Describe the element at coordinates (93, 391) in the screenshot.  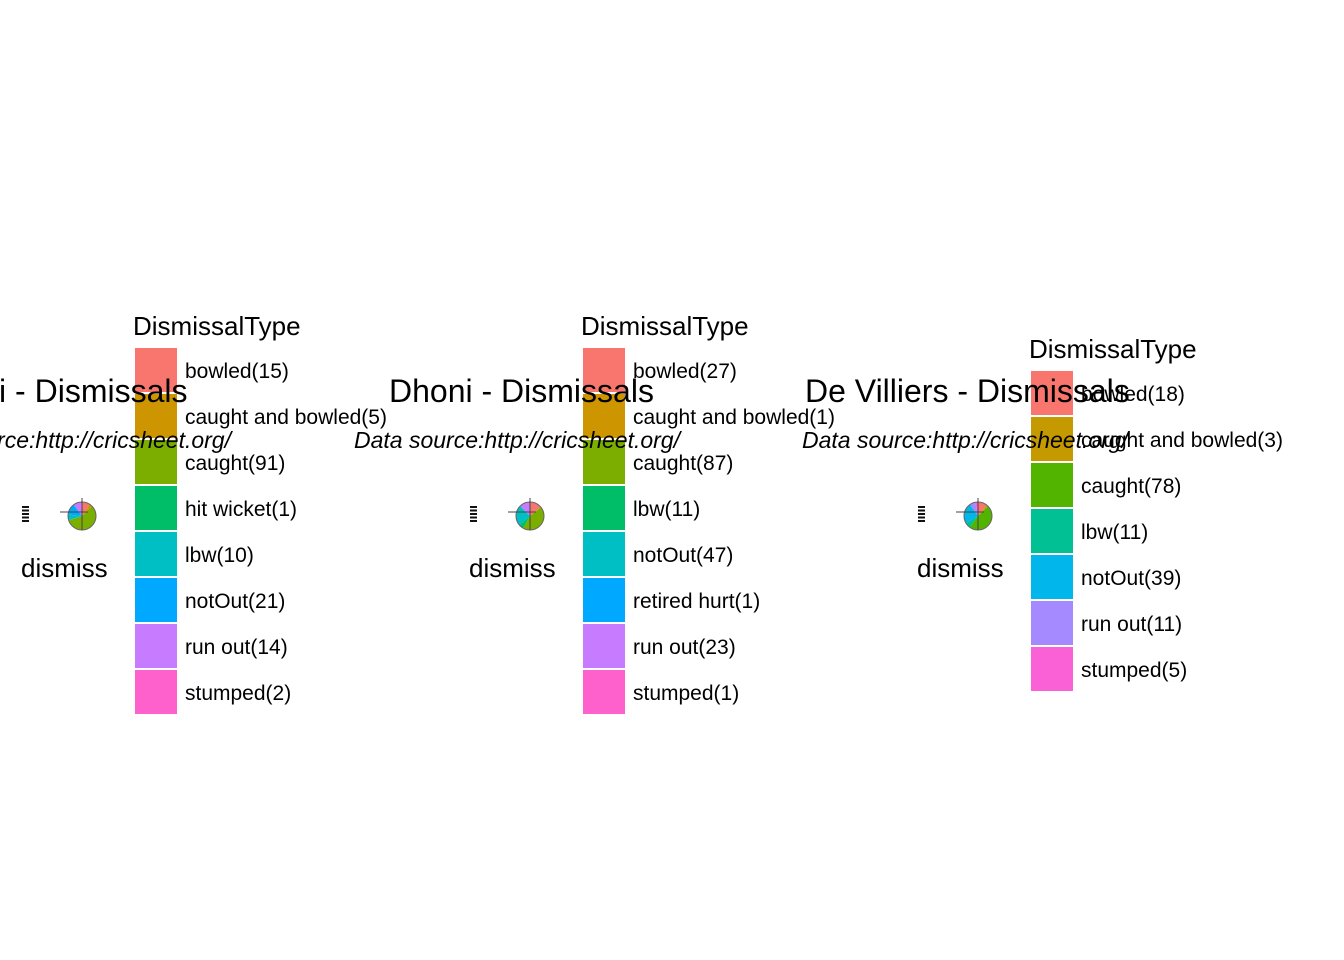
I see `chart-title: Kohli - Dismissals` at that location.